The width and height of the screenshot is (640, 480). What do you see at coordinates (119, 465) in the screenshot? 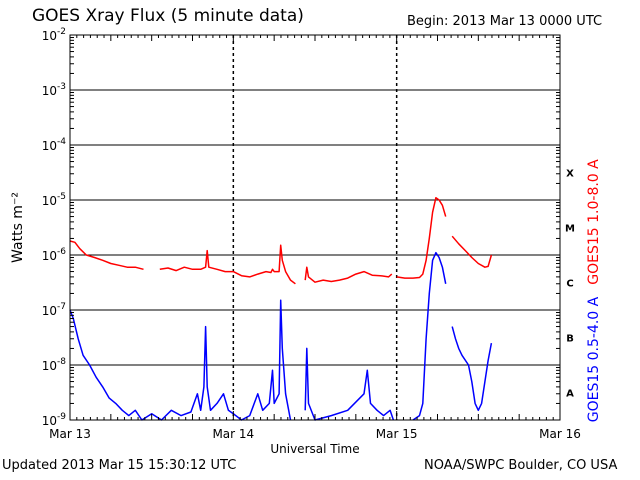
I see `updated-timestamp: Updated 2013 Mar 15 15:30:12 UTC` at bounding box center [119, 465].